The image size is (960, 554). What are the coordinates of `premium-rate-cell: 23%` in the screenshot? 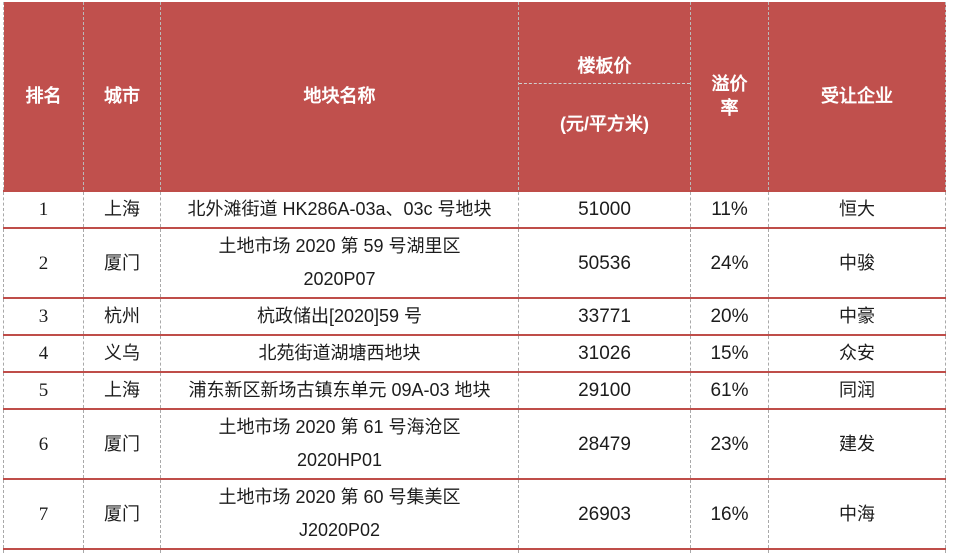 It's located at (729, 444).